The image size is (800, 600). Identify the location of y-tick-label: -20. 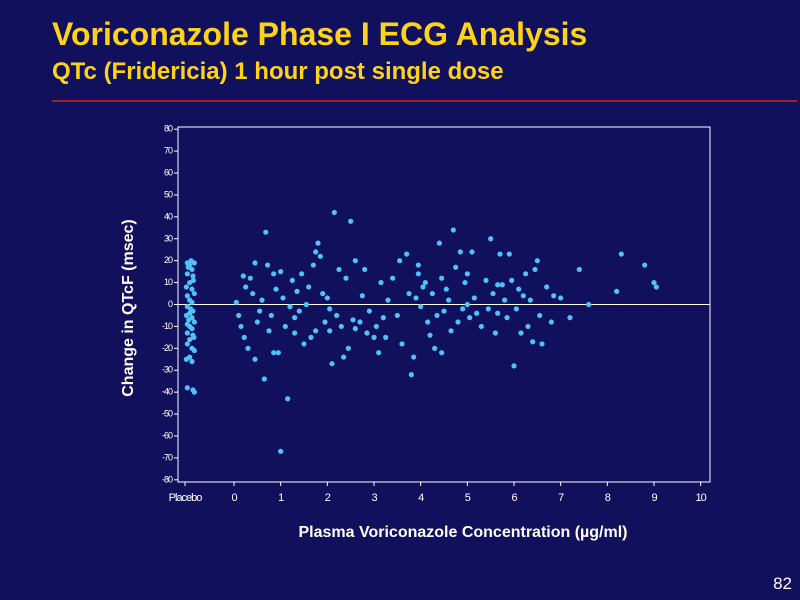
(167, 348).